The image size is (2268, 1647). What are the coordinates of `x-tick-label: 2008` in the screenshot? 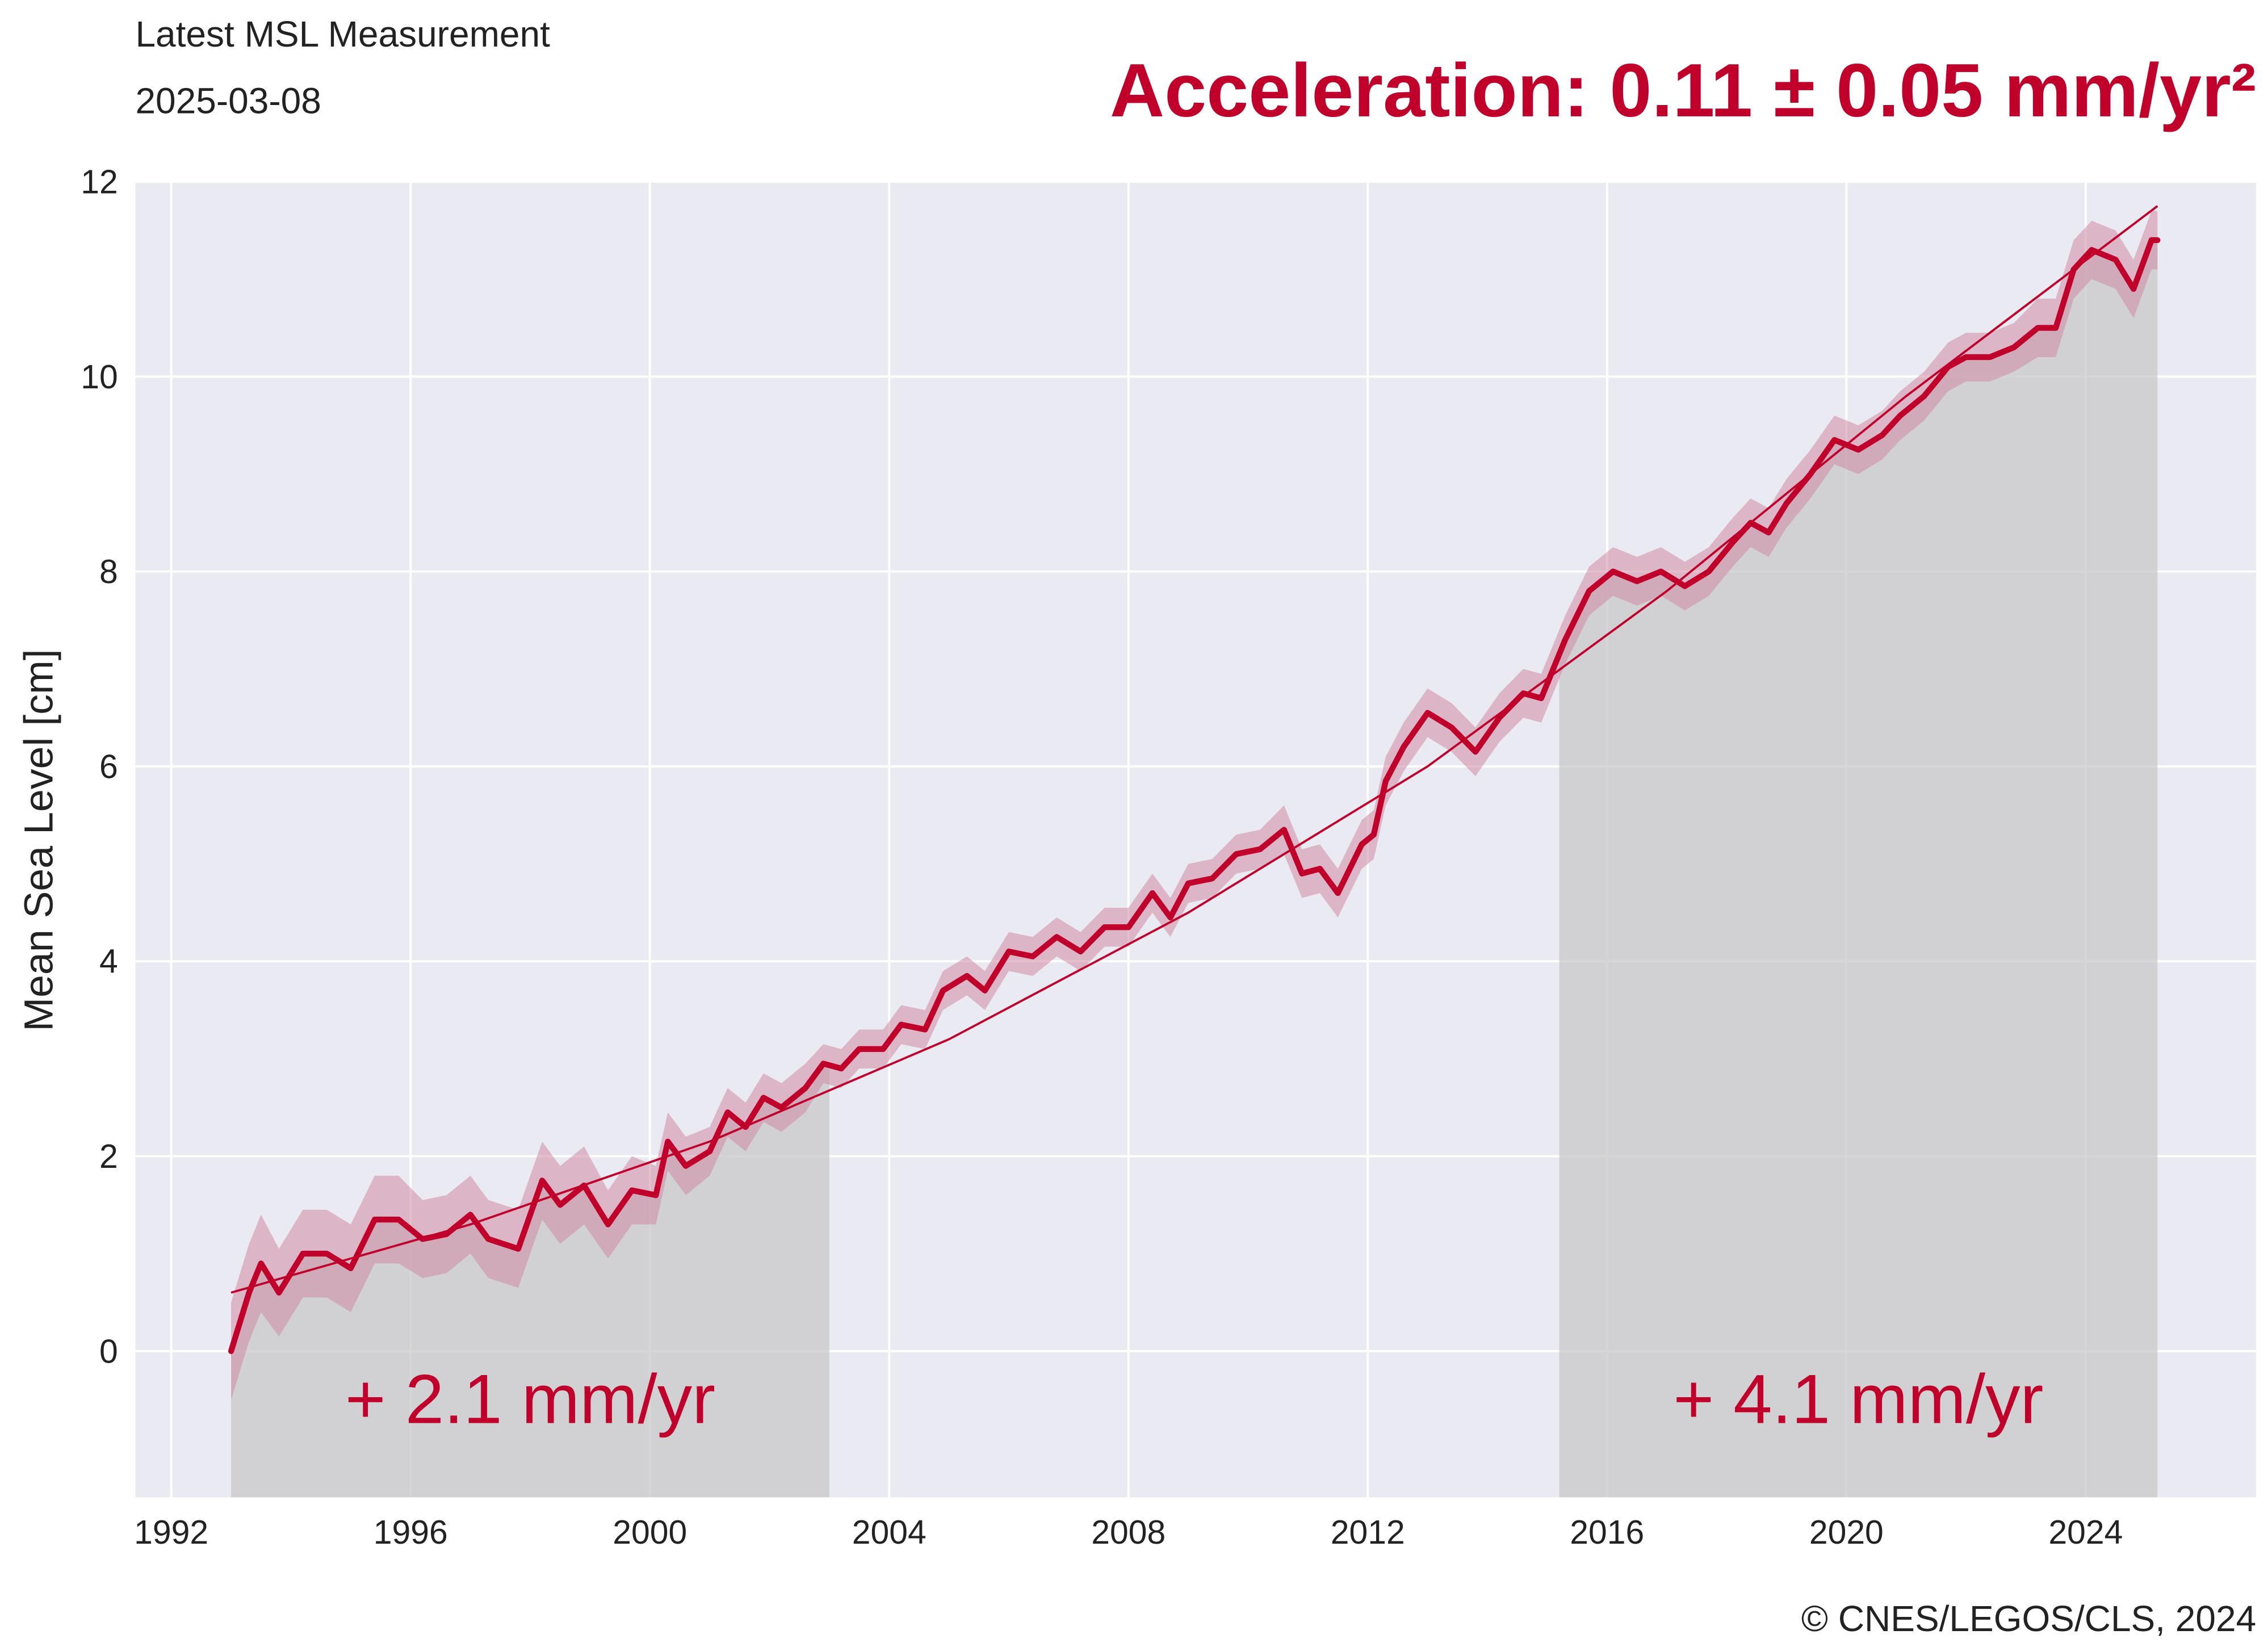 It's located at (1128, 1532).